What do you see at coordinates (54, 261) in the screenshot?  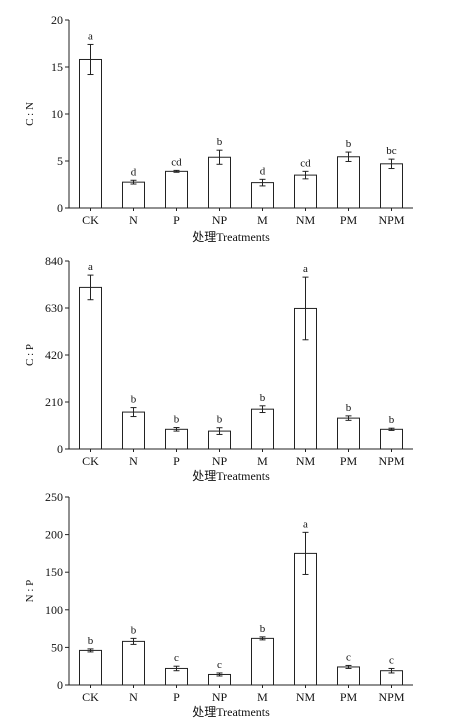 I see `y-tick-label: 840` at bounding box center [54, 261].